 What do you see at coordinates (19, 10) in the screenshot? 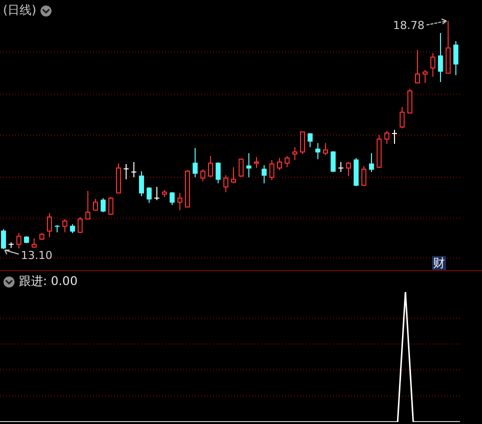
I see `chart-title: (日线)` at bounding box center [19, 10].